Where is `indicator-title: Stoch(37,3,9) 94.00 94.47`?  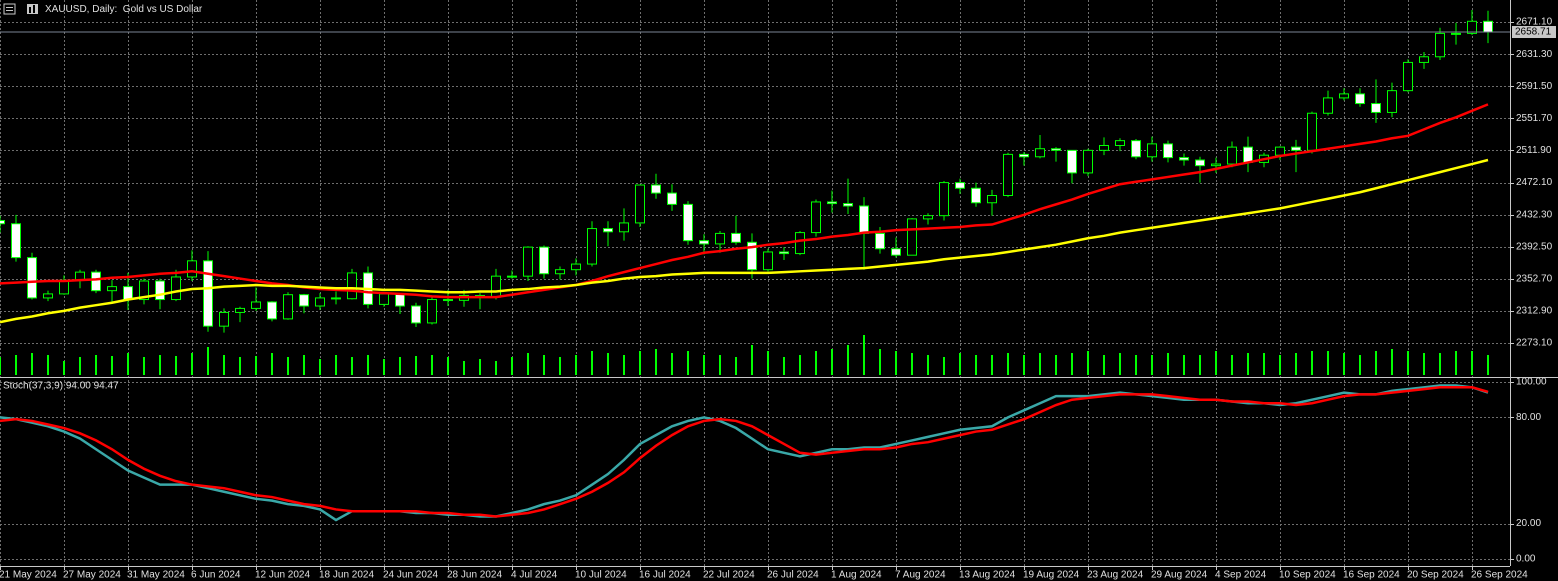 indicator-title: Stoch(37,3,9) 94.00 94.47 is located at coordinates (61, 386).